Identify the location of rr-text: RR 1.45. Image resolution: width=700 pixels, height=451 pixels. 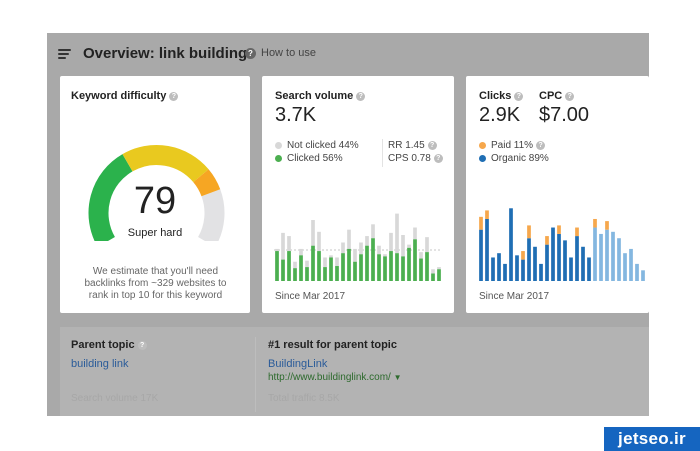
(406, 145).